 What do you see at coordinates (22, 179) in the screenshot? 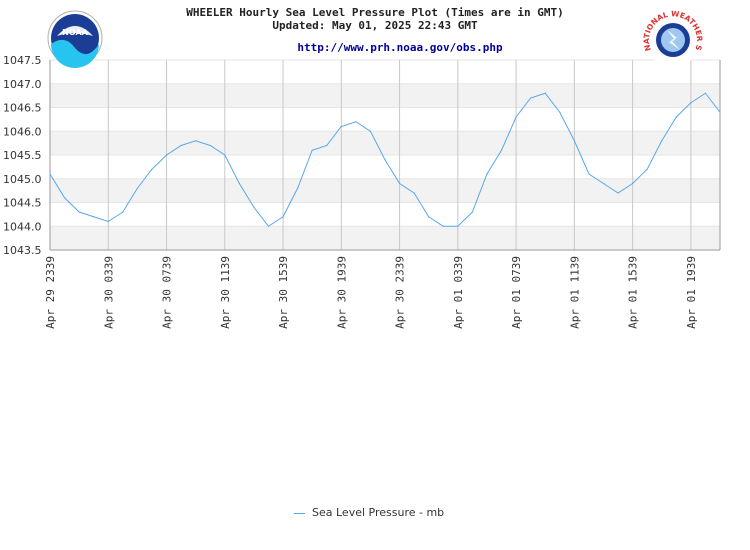
I see `y-tick-label: 1045.0` at bounding box center [22, 179].